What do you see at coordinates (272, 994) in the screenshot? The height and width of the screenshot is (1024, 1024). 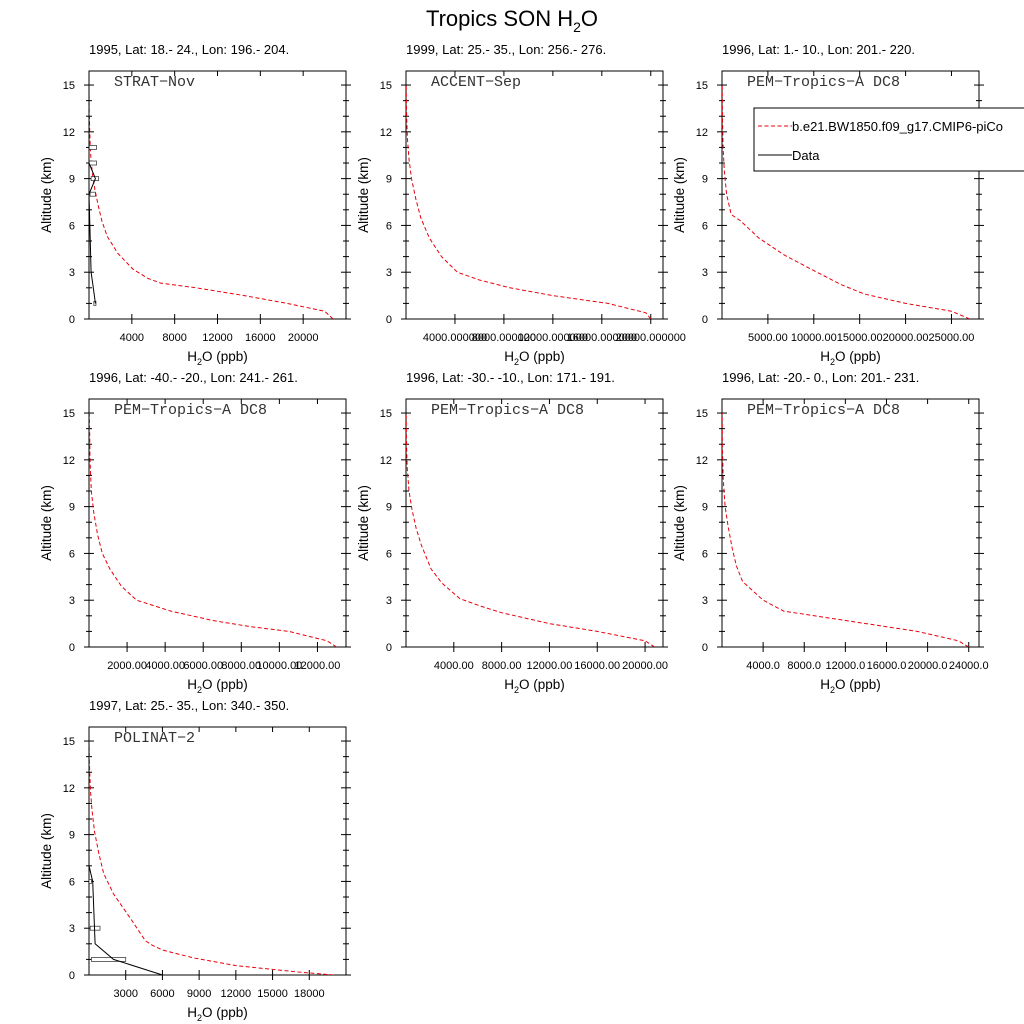 I see `x-tick-label: 15000` at bounding box center [272, 994].